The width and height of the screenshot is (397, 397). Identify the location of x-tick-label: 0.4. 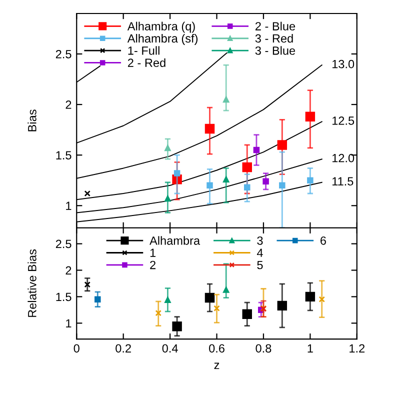
(170, 348).